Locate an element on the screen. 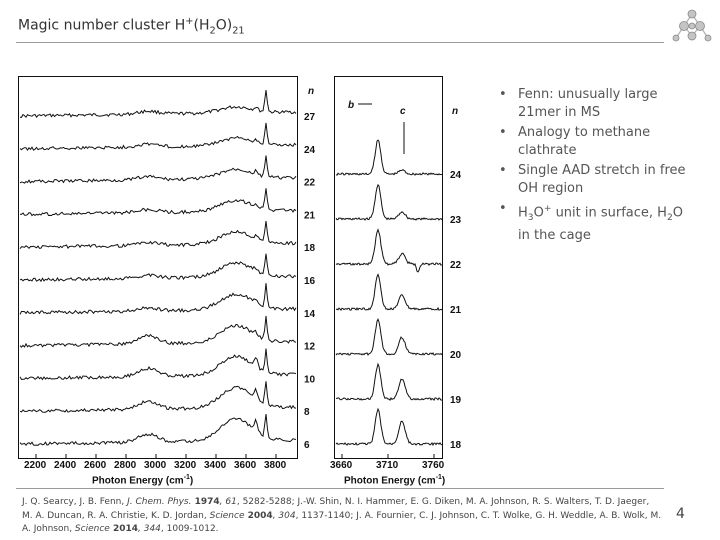 This screenshot has height=540, width=720. footer-divider is located at coordinates (340, 488).